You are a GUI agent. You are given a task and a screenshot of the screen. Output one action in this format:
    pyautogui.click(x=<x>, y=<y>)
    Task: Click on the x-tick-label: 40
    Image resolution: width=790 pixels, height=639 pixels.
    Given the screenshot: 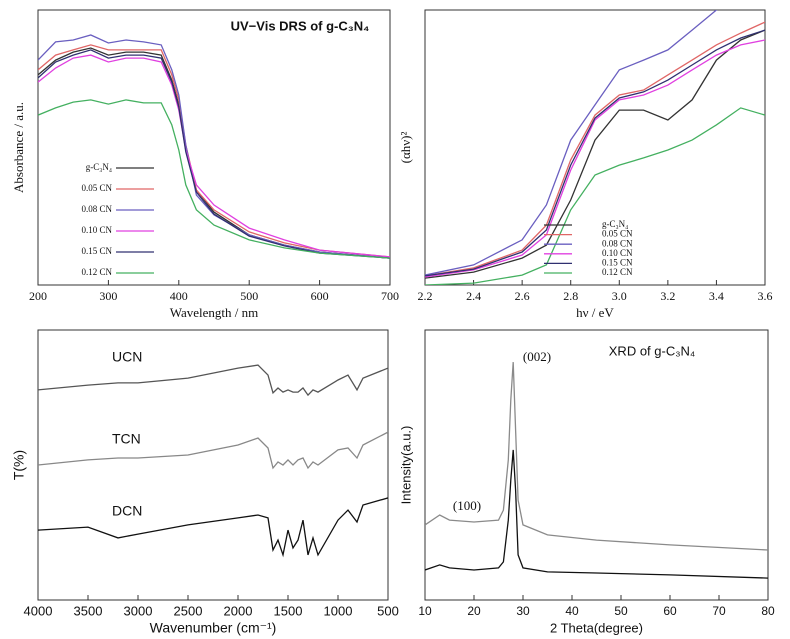 What is the action you would take?
    pyautogui.click(x=572, y=611)
    